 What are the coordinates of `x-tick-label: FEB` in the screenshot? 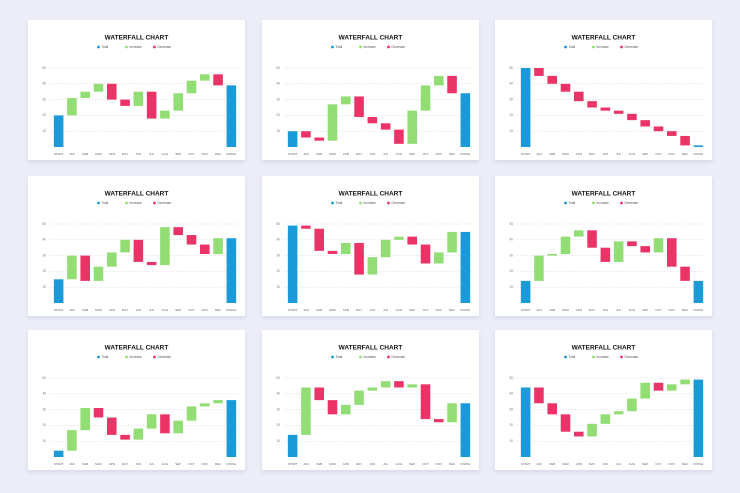 It's located at (319, 310).